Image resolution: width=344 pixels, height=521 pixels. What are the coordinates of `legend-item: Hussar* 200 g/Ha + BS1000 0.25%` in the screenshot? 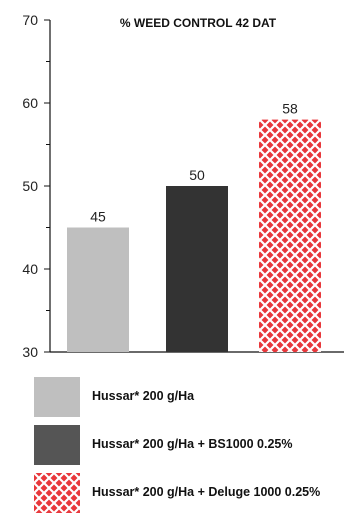 It's located at (189, 449).